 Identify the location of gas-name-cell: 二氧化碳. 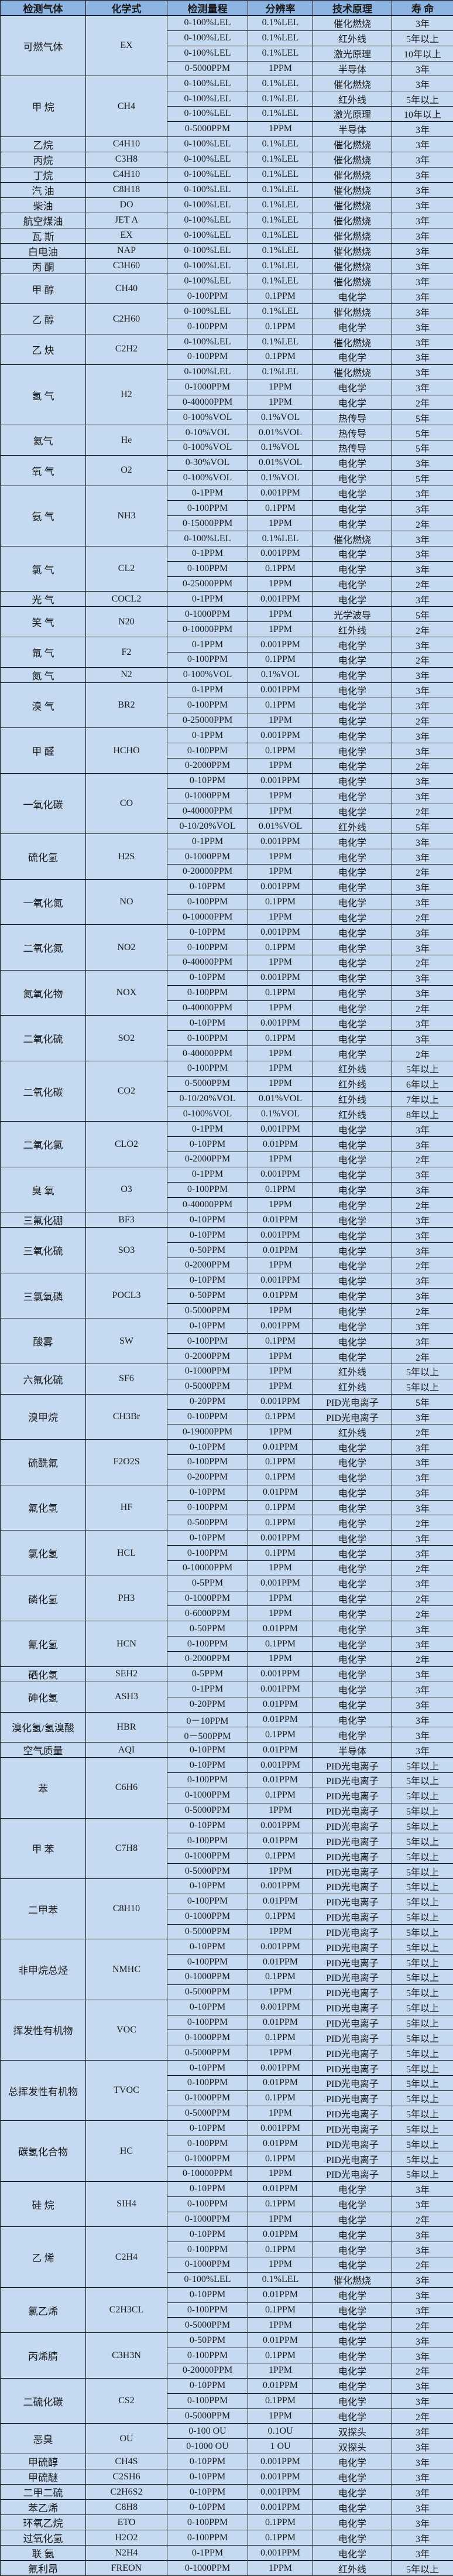
(44, 1091).